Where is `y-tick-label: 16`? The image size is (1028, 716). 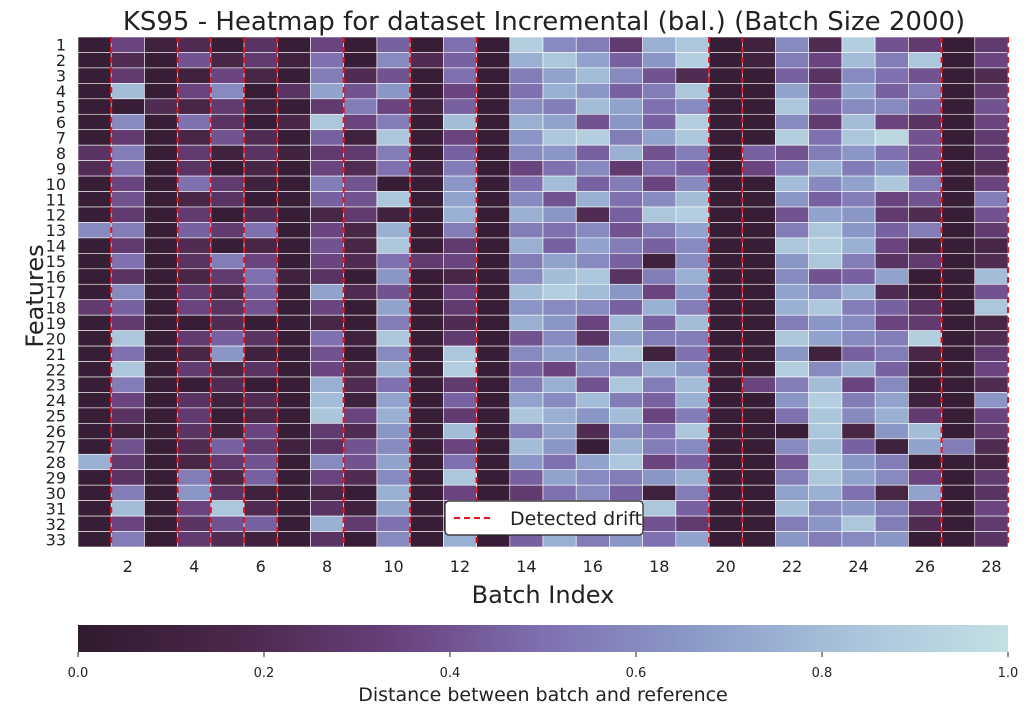
y-tick-label: 16 is located at coordinates (56, 277).